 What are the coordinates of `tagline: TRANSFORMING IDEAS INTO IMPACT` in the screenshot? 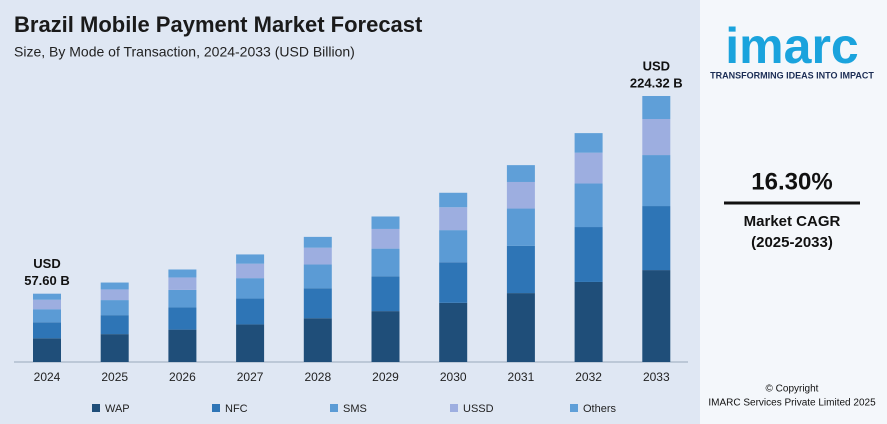 It's located at (792, 75).